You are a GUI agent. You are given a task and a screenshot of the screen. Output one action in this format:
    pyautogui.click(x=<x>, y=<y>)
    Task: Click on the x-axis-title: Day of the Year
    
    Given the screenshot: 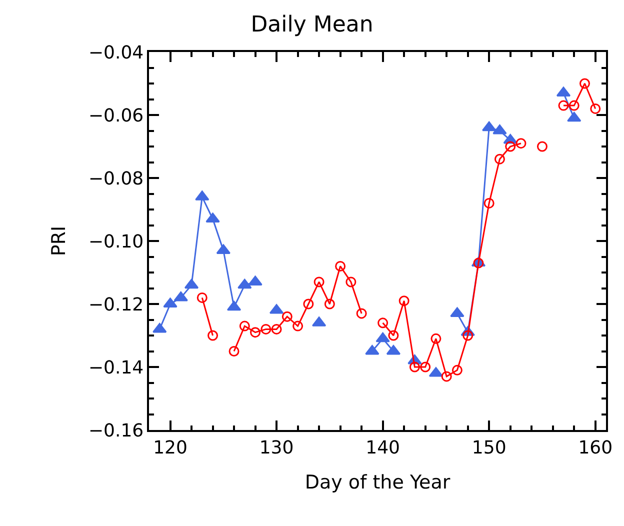 What is the action you would take?
    pyautogui.click(x=377, y=483)
    